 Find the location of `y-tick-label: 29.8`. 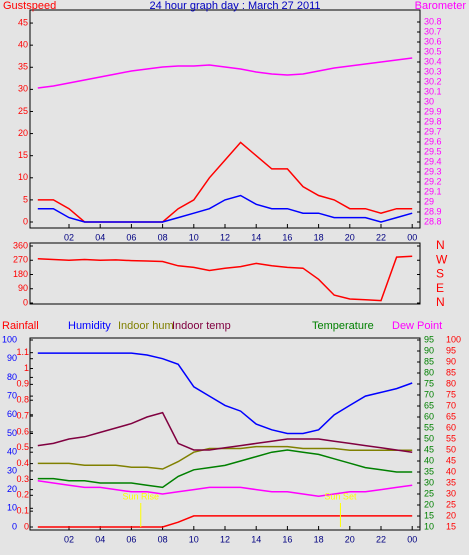

y-tick-label: 29.8 is located at coordinates (433, 121).